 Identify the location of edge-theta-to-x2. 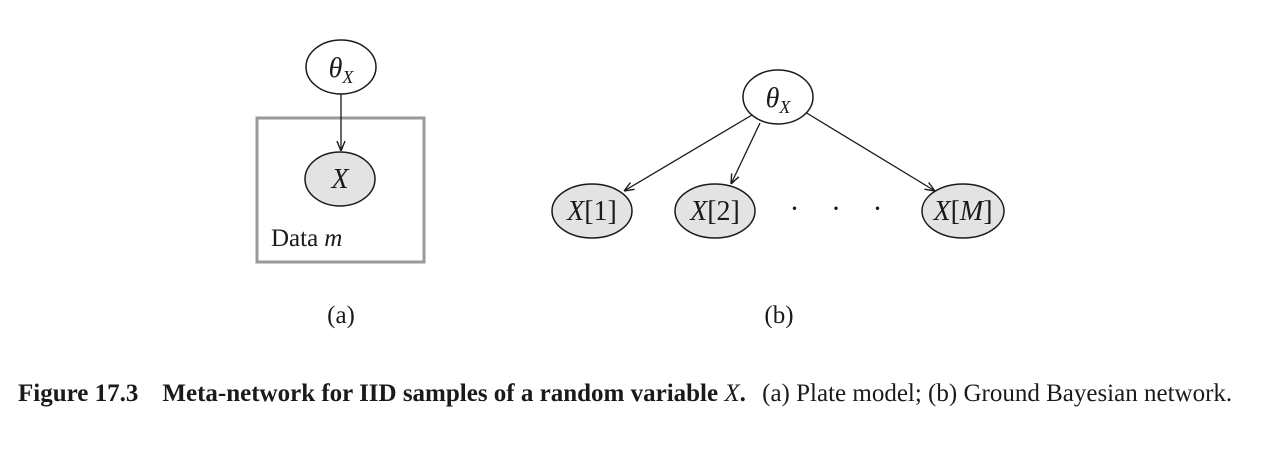
(746, 153).